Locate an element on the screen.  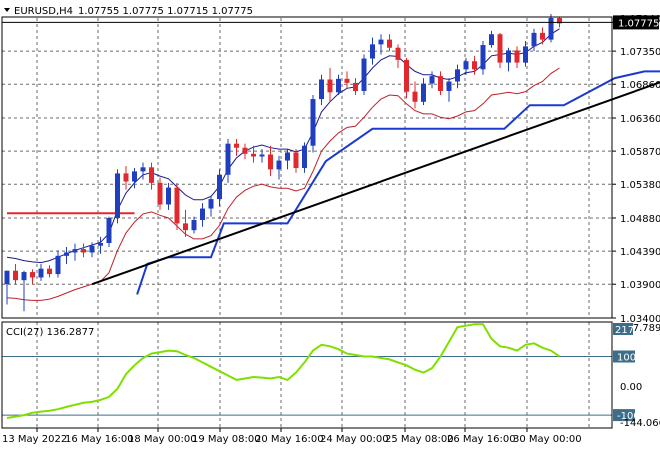
cci-value-label: 217 is located at coordinates (624, 330).